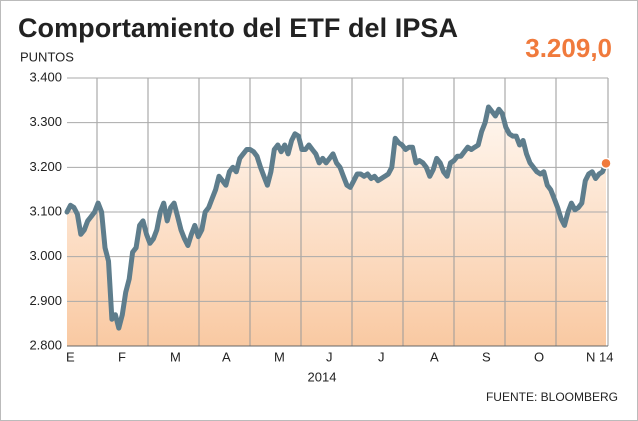  What do you see at coordinates (122, 356) in the screenshot?
I see `x-tick-label: F` at bounding box center [122, 356].